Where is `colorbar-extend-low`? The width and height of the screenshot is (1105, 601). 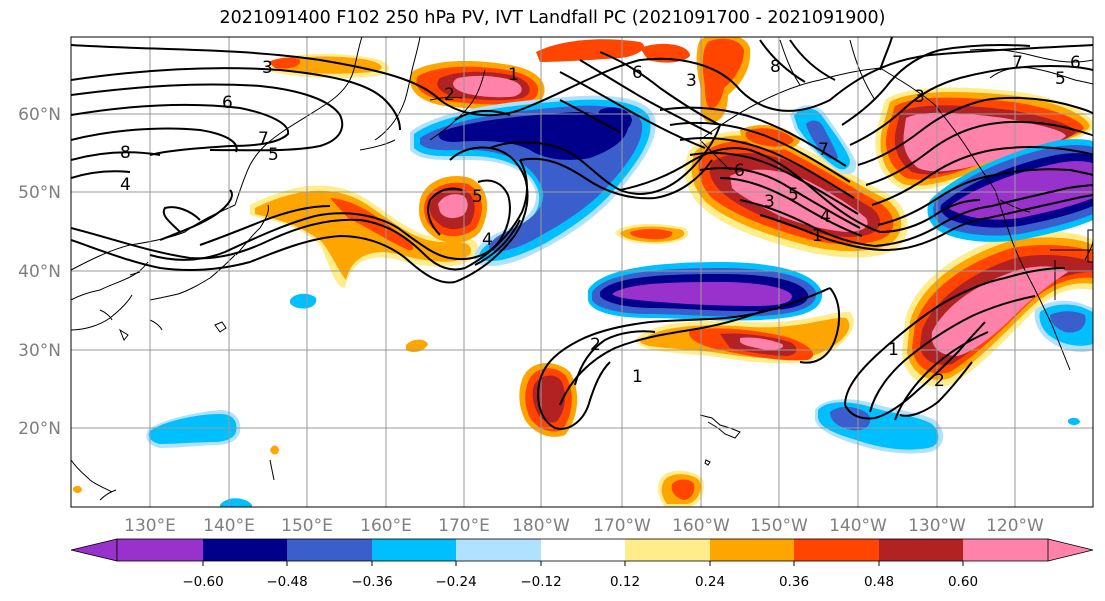
colorbar-extend-low is located at coordinates (94, 550).